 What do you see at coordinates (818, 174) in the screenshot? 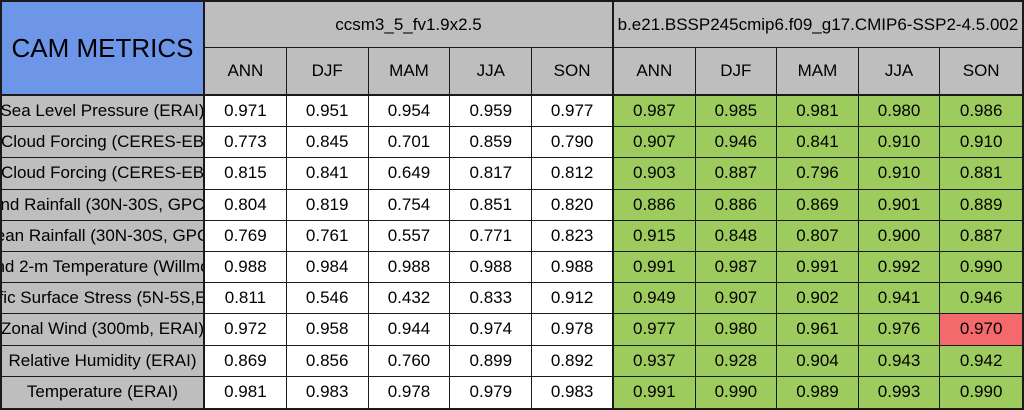
I see `value-cell: 0.796` at bounding box center [818, 174].